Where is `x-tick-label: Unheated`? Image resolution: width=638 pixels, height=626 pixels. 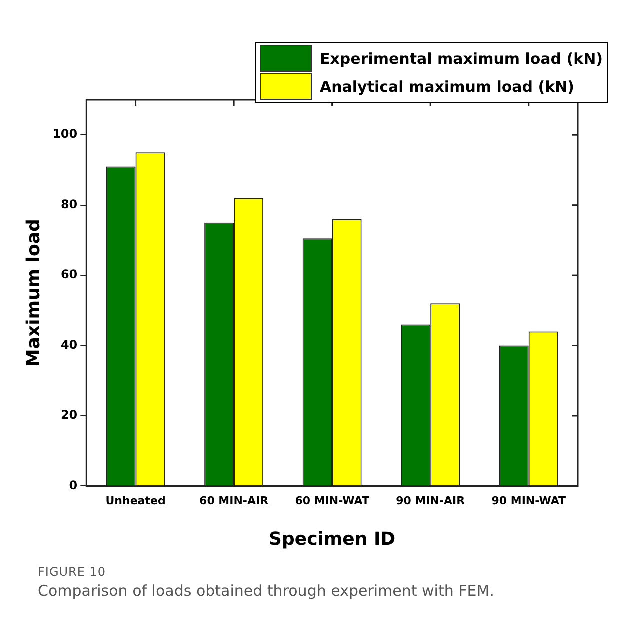 x-tick-label: Unheated is located at coordinates (136, 501).